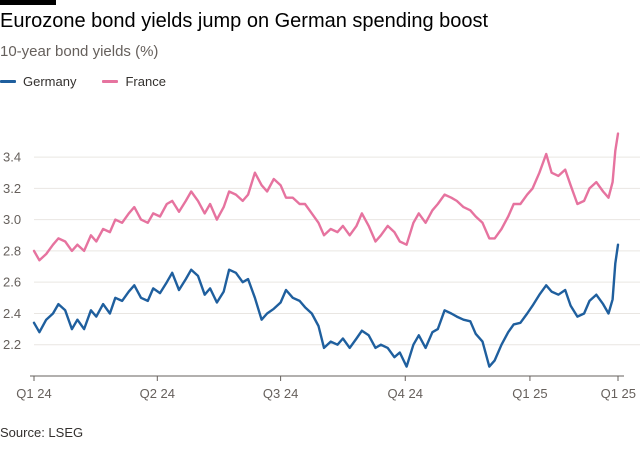 The width and height of the screenshot is (640, 458). Describe the element at coordinates (12, 188) in the screenshot. I see `y-tick-label: 3.2` at that location.